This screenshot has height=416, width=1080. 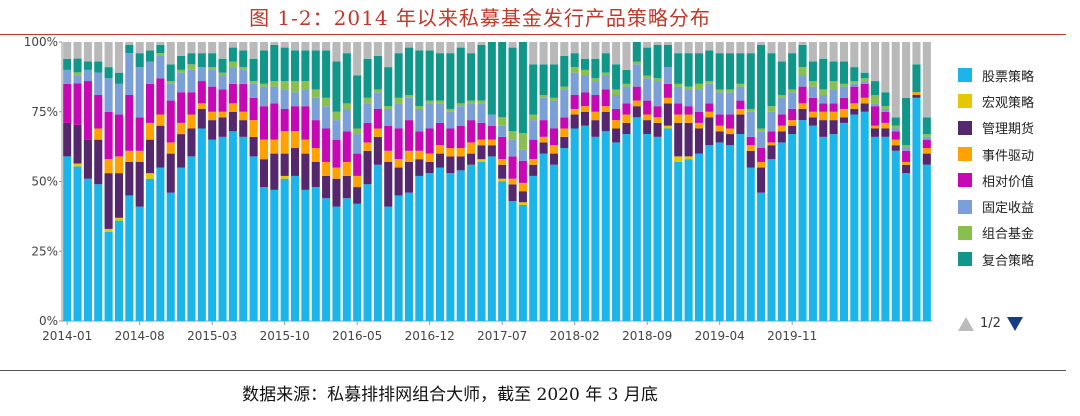 What do you see at coordinates (966, 323) in the screenshot?
I see `page-up-icon` at bounding box center [966, 323].